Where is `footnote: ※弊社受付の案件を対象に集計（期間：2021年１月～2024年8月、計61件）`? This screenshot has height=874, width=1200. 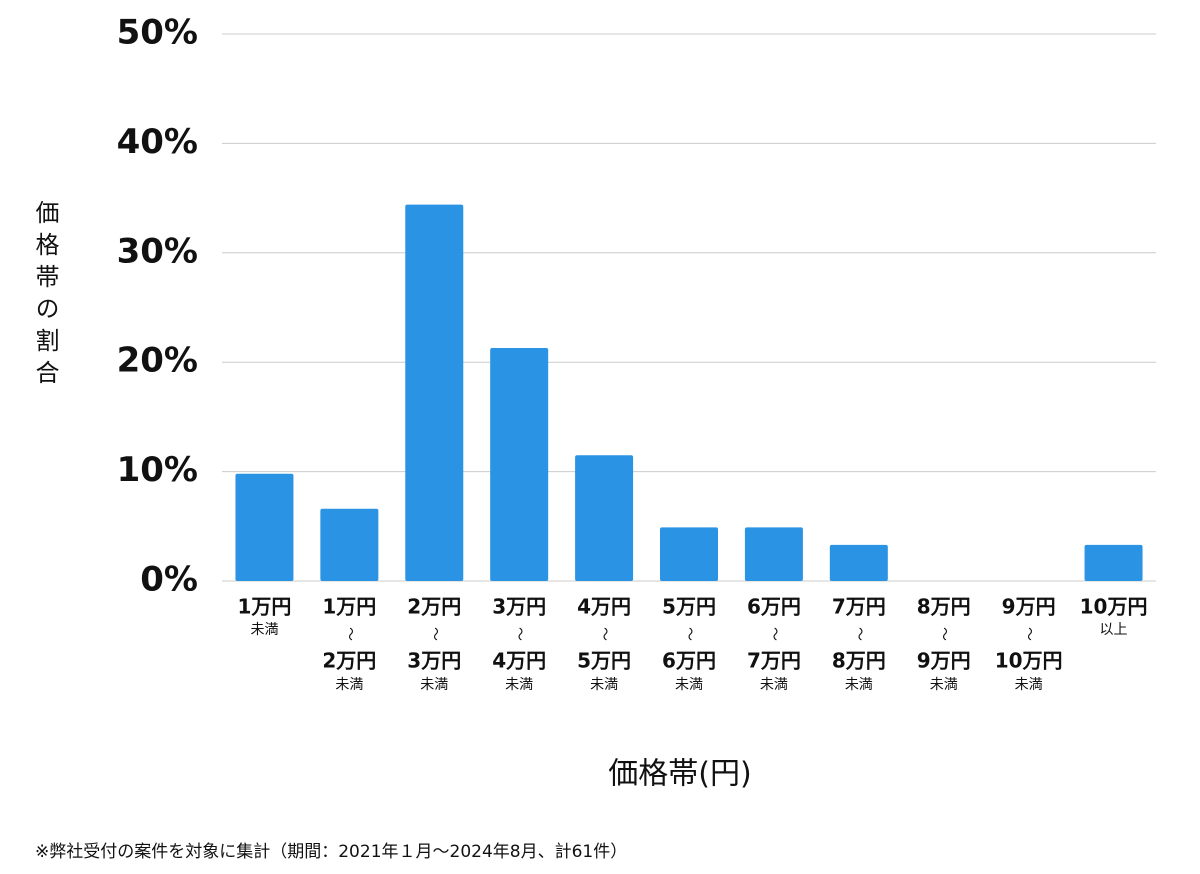
footnote: ※弊社受付の案件を対象に集計（期間：2021年１月～2024年8月、計61件） is located at coordinates (331, 852).